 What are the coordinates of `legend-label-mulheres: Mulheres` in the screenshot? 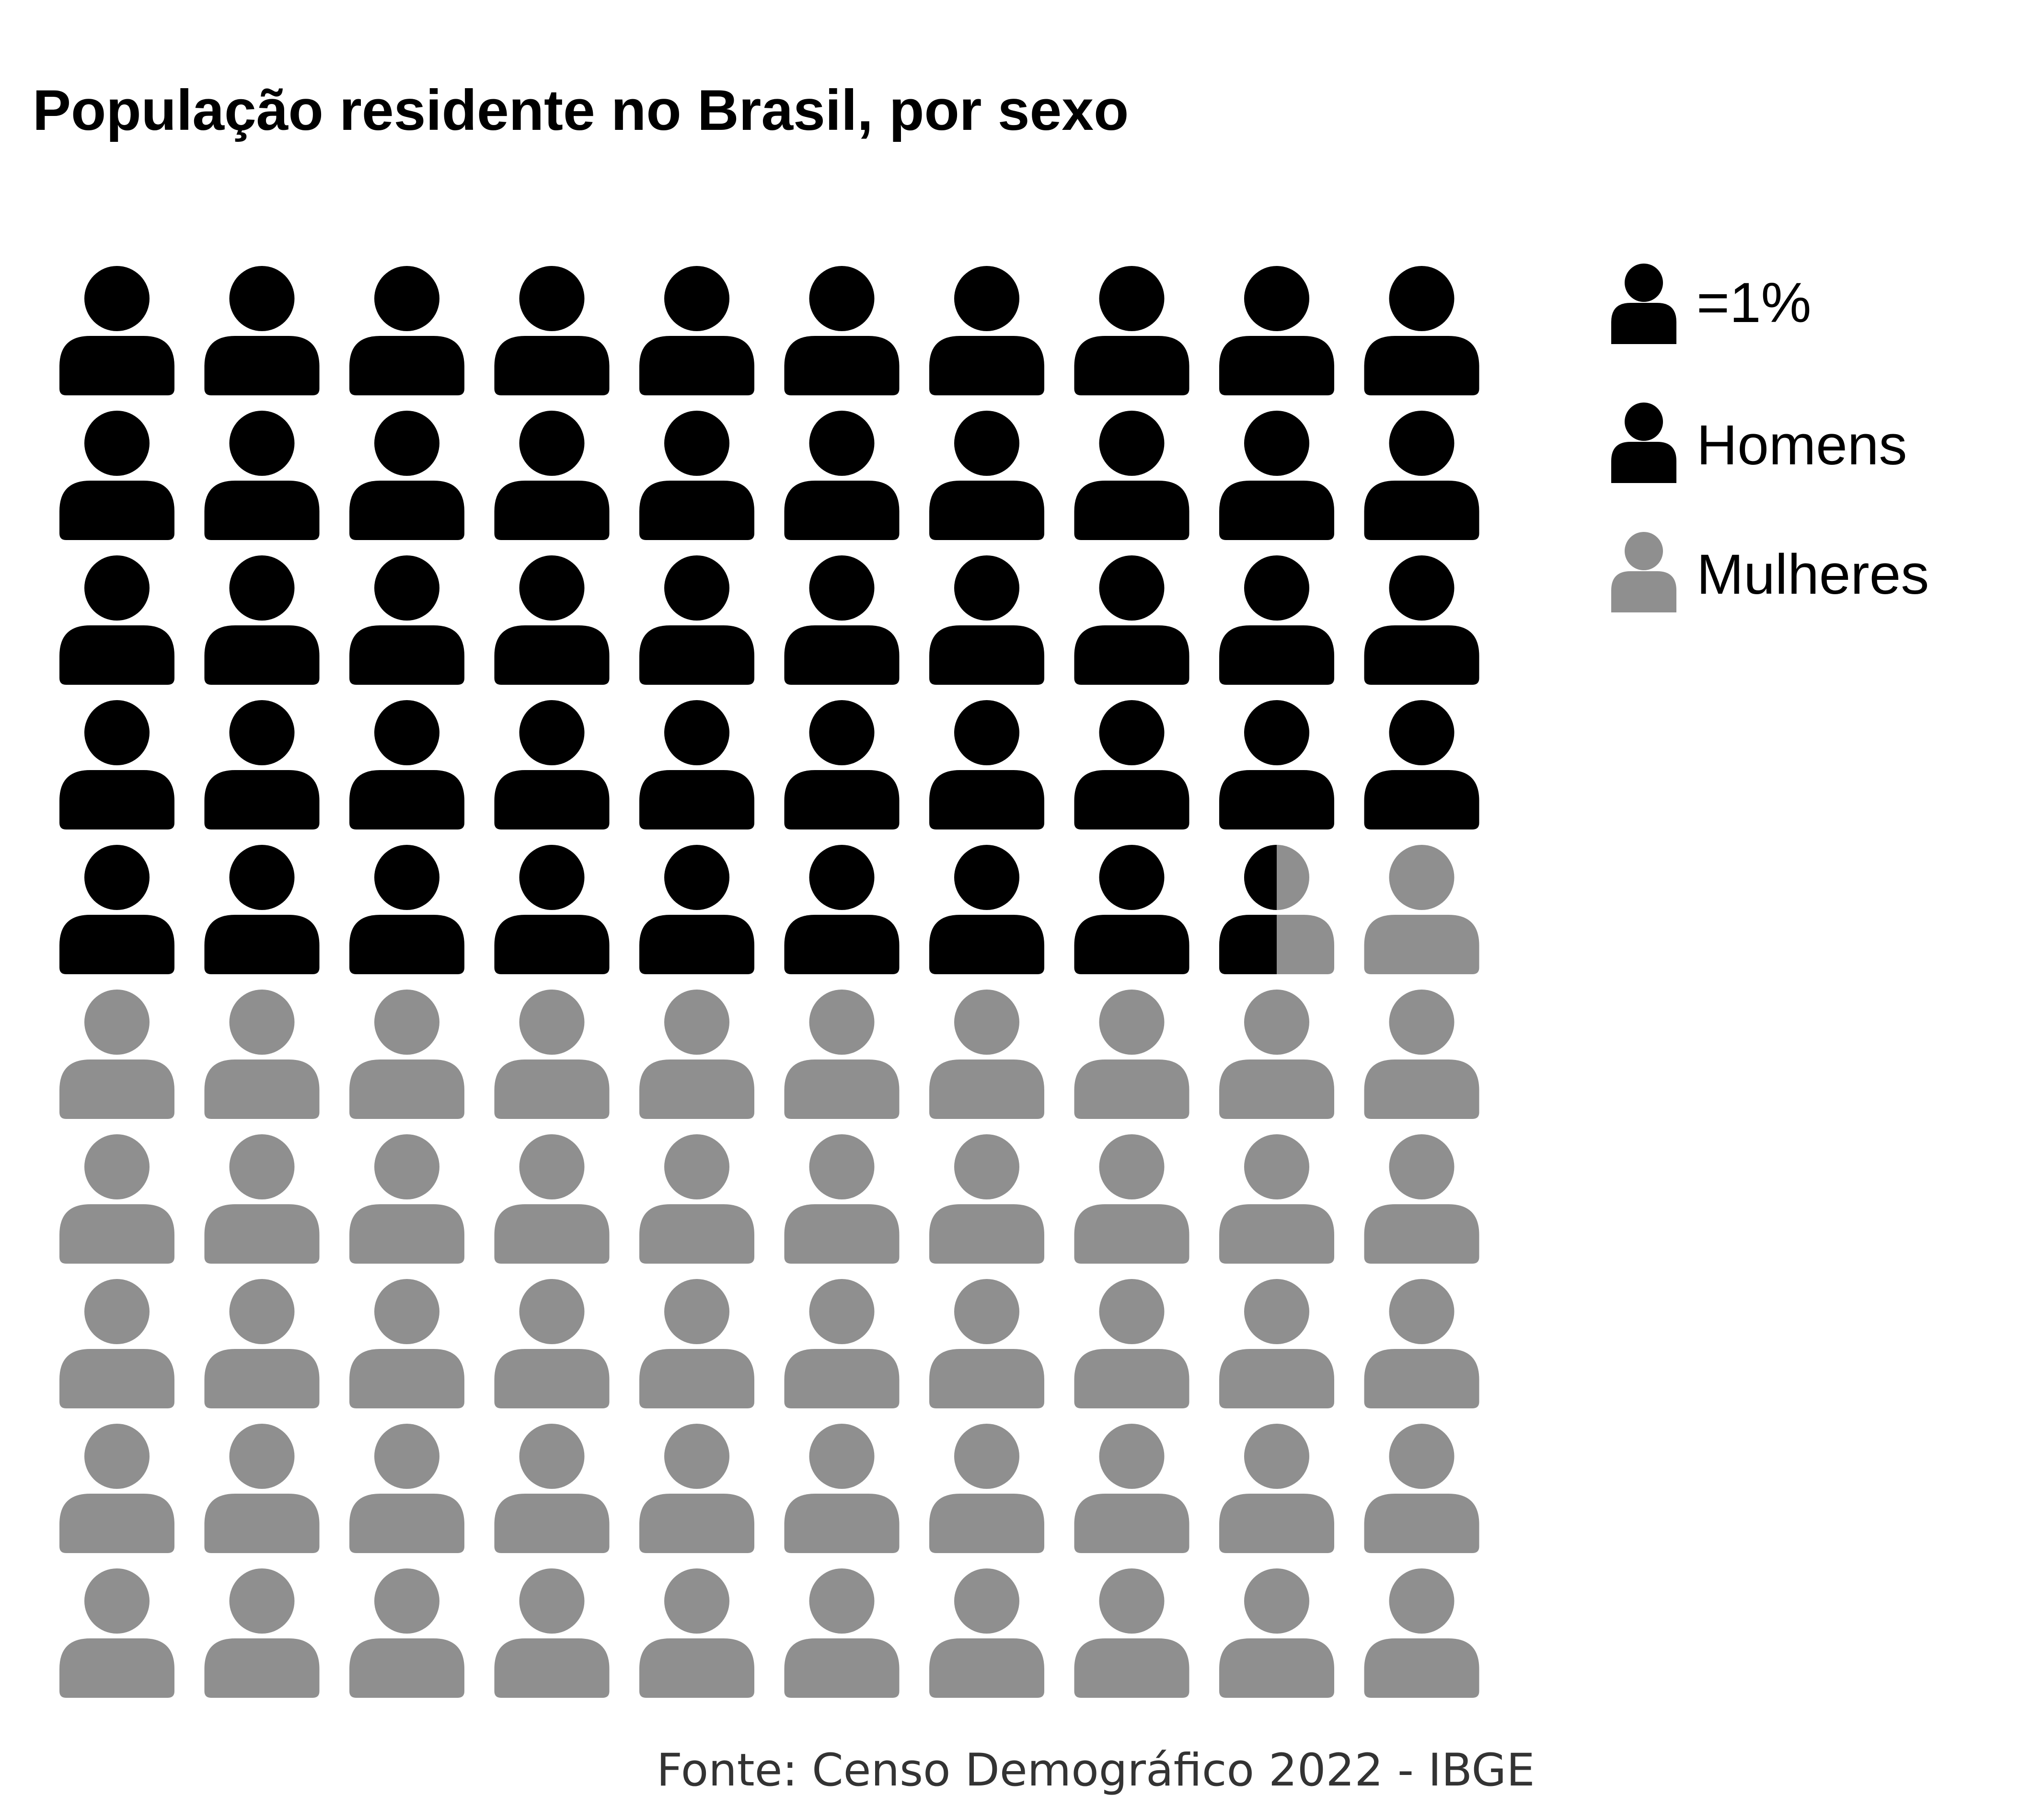 It's located at (1813, 574).